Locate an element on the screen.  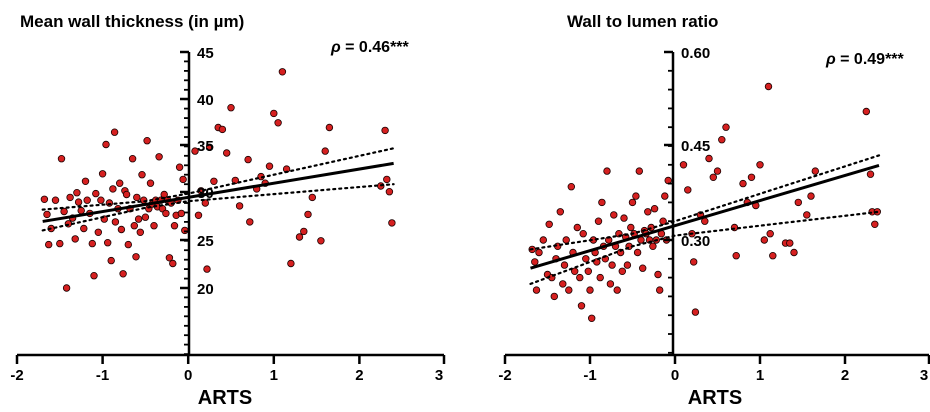
panel1-x-tick-label: 3 is located at coordinates (439, 375).